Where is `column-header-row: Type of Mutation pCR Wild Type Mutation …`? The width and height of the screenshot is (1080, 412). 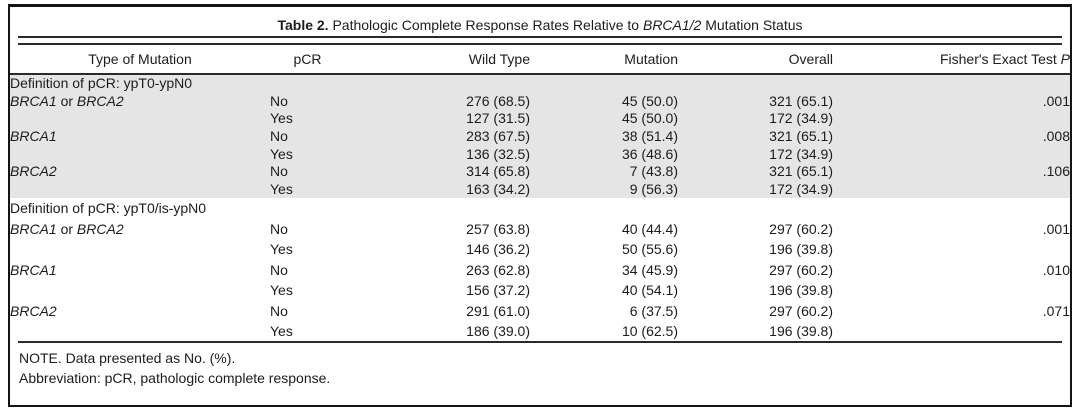 column-header-row: Type of Mutation pCR Wild Type Mutation … is located at coordinates (540, 60).